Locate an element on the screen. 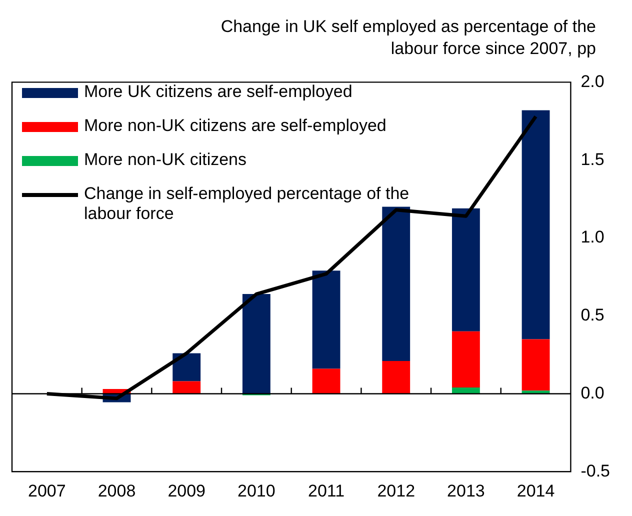 This screenshot has width=632, height=516. x-tick-label: 2010 is located at coordinates (257, 490).